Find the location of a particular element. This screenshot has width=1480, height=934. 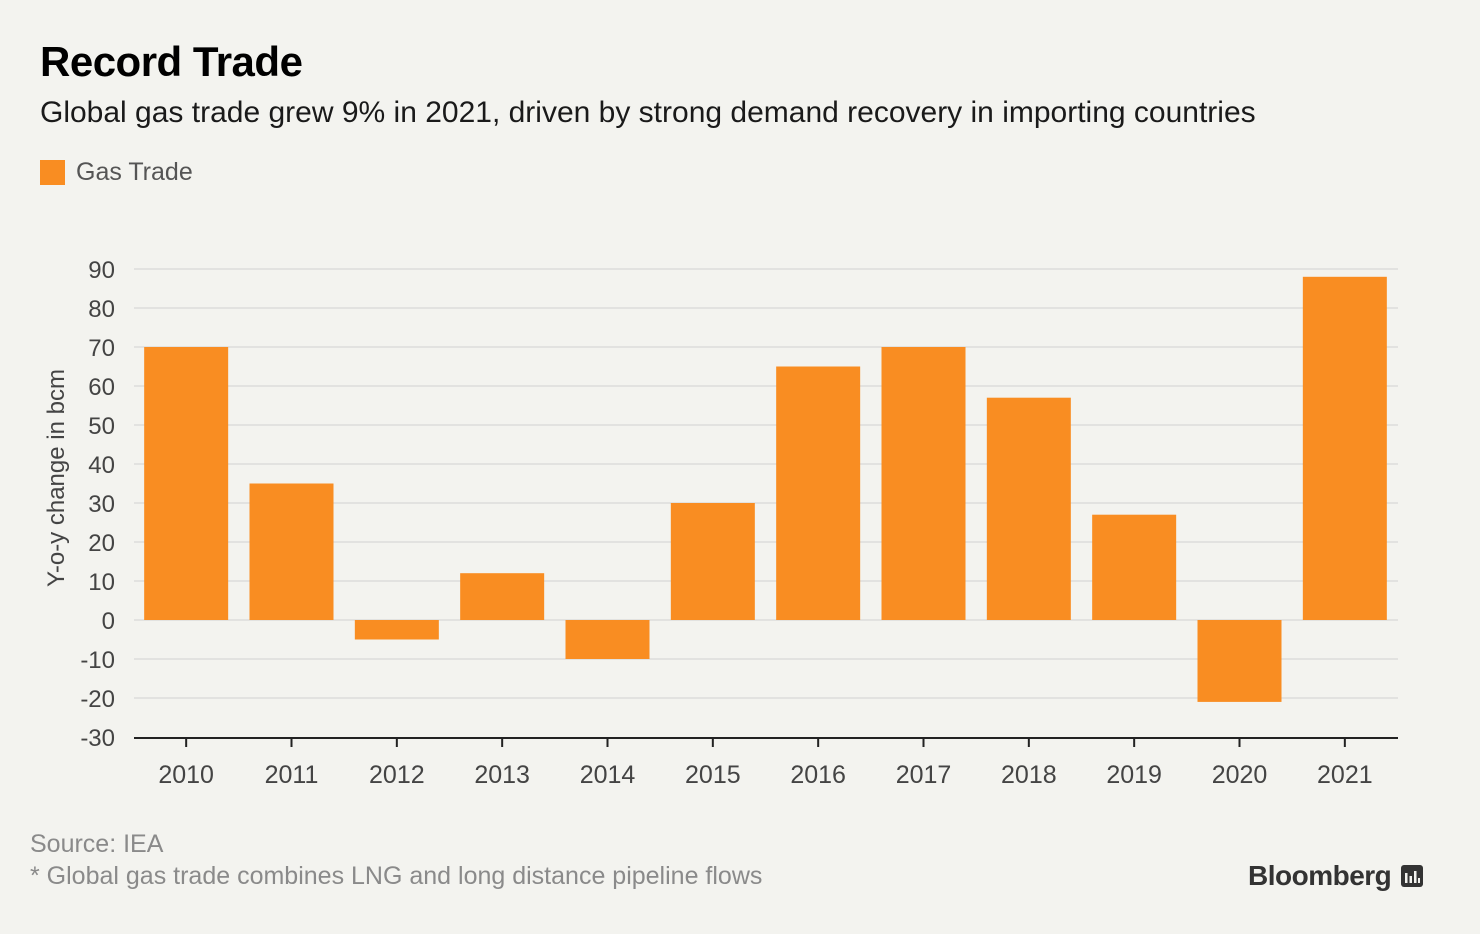

x-tick-label: 2012 is located at coordinates (397, 775).